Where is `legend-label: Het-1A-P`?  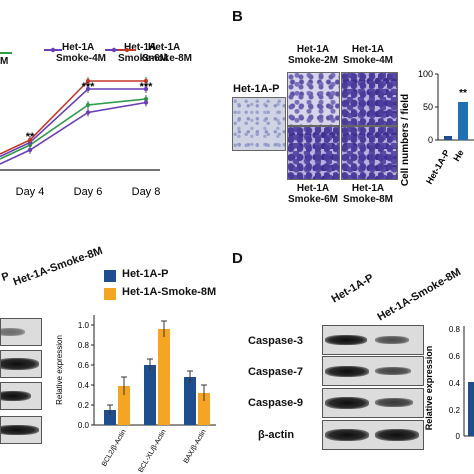
legend-label: Het-1A-P is located at coordinates (145, 274).